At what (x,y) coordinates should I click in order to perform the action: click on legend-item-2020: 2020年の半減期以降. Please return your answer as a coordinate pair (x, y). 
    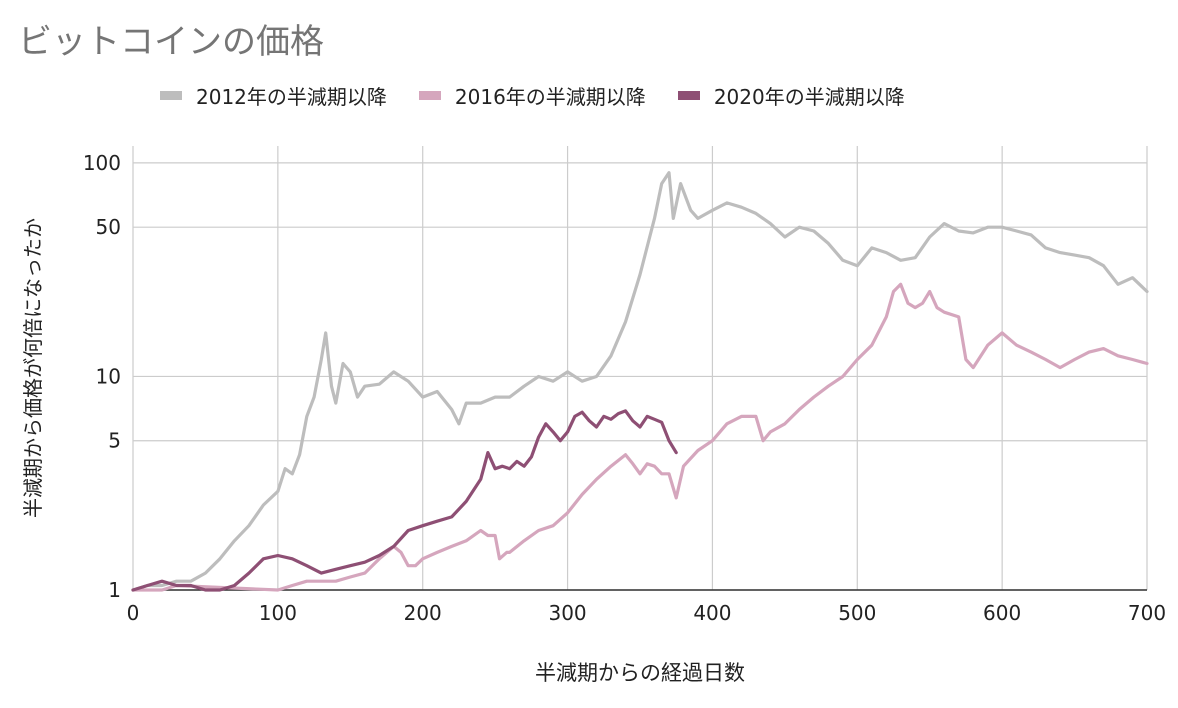
    Looking at the image, I should click on (791, 95).